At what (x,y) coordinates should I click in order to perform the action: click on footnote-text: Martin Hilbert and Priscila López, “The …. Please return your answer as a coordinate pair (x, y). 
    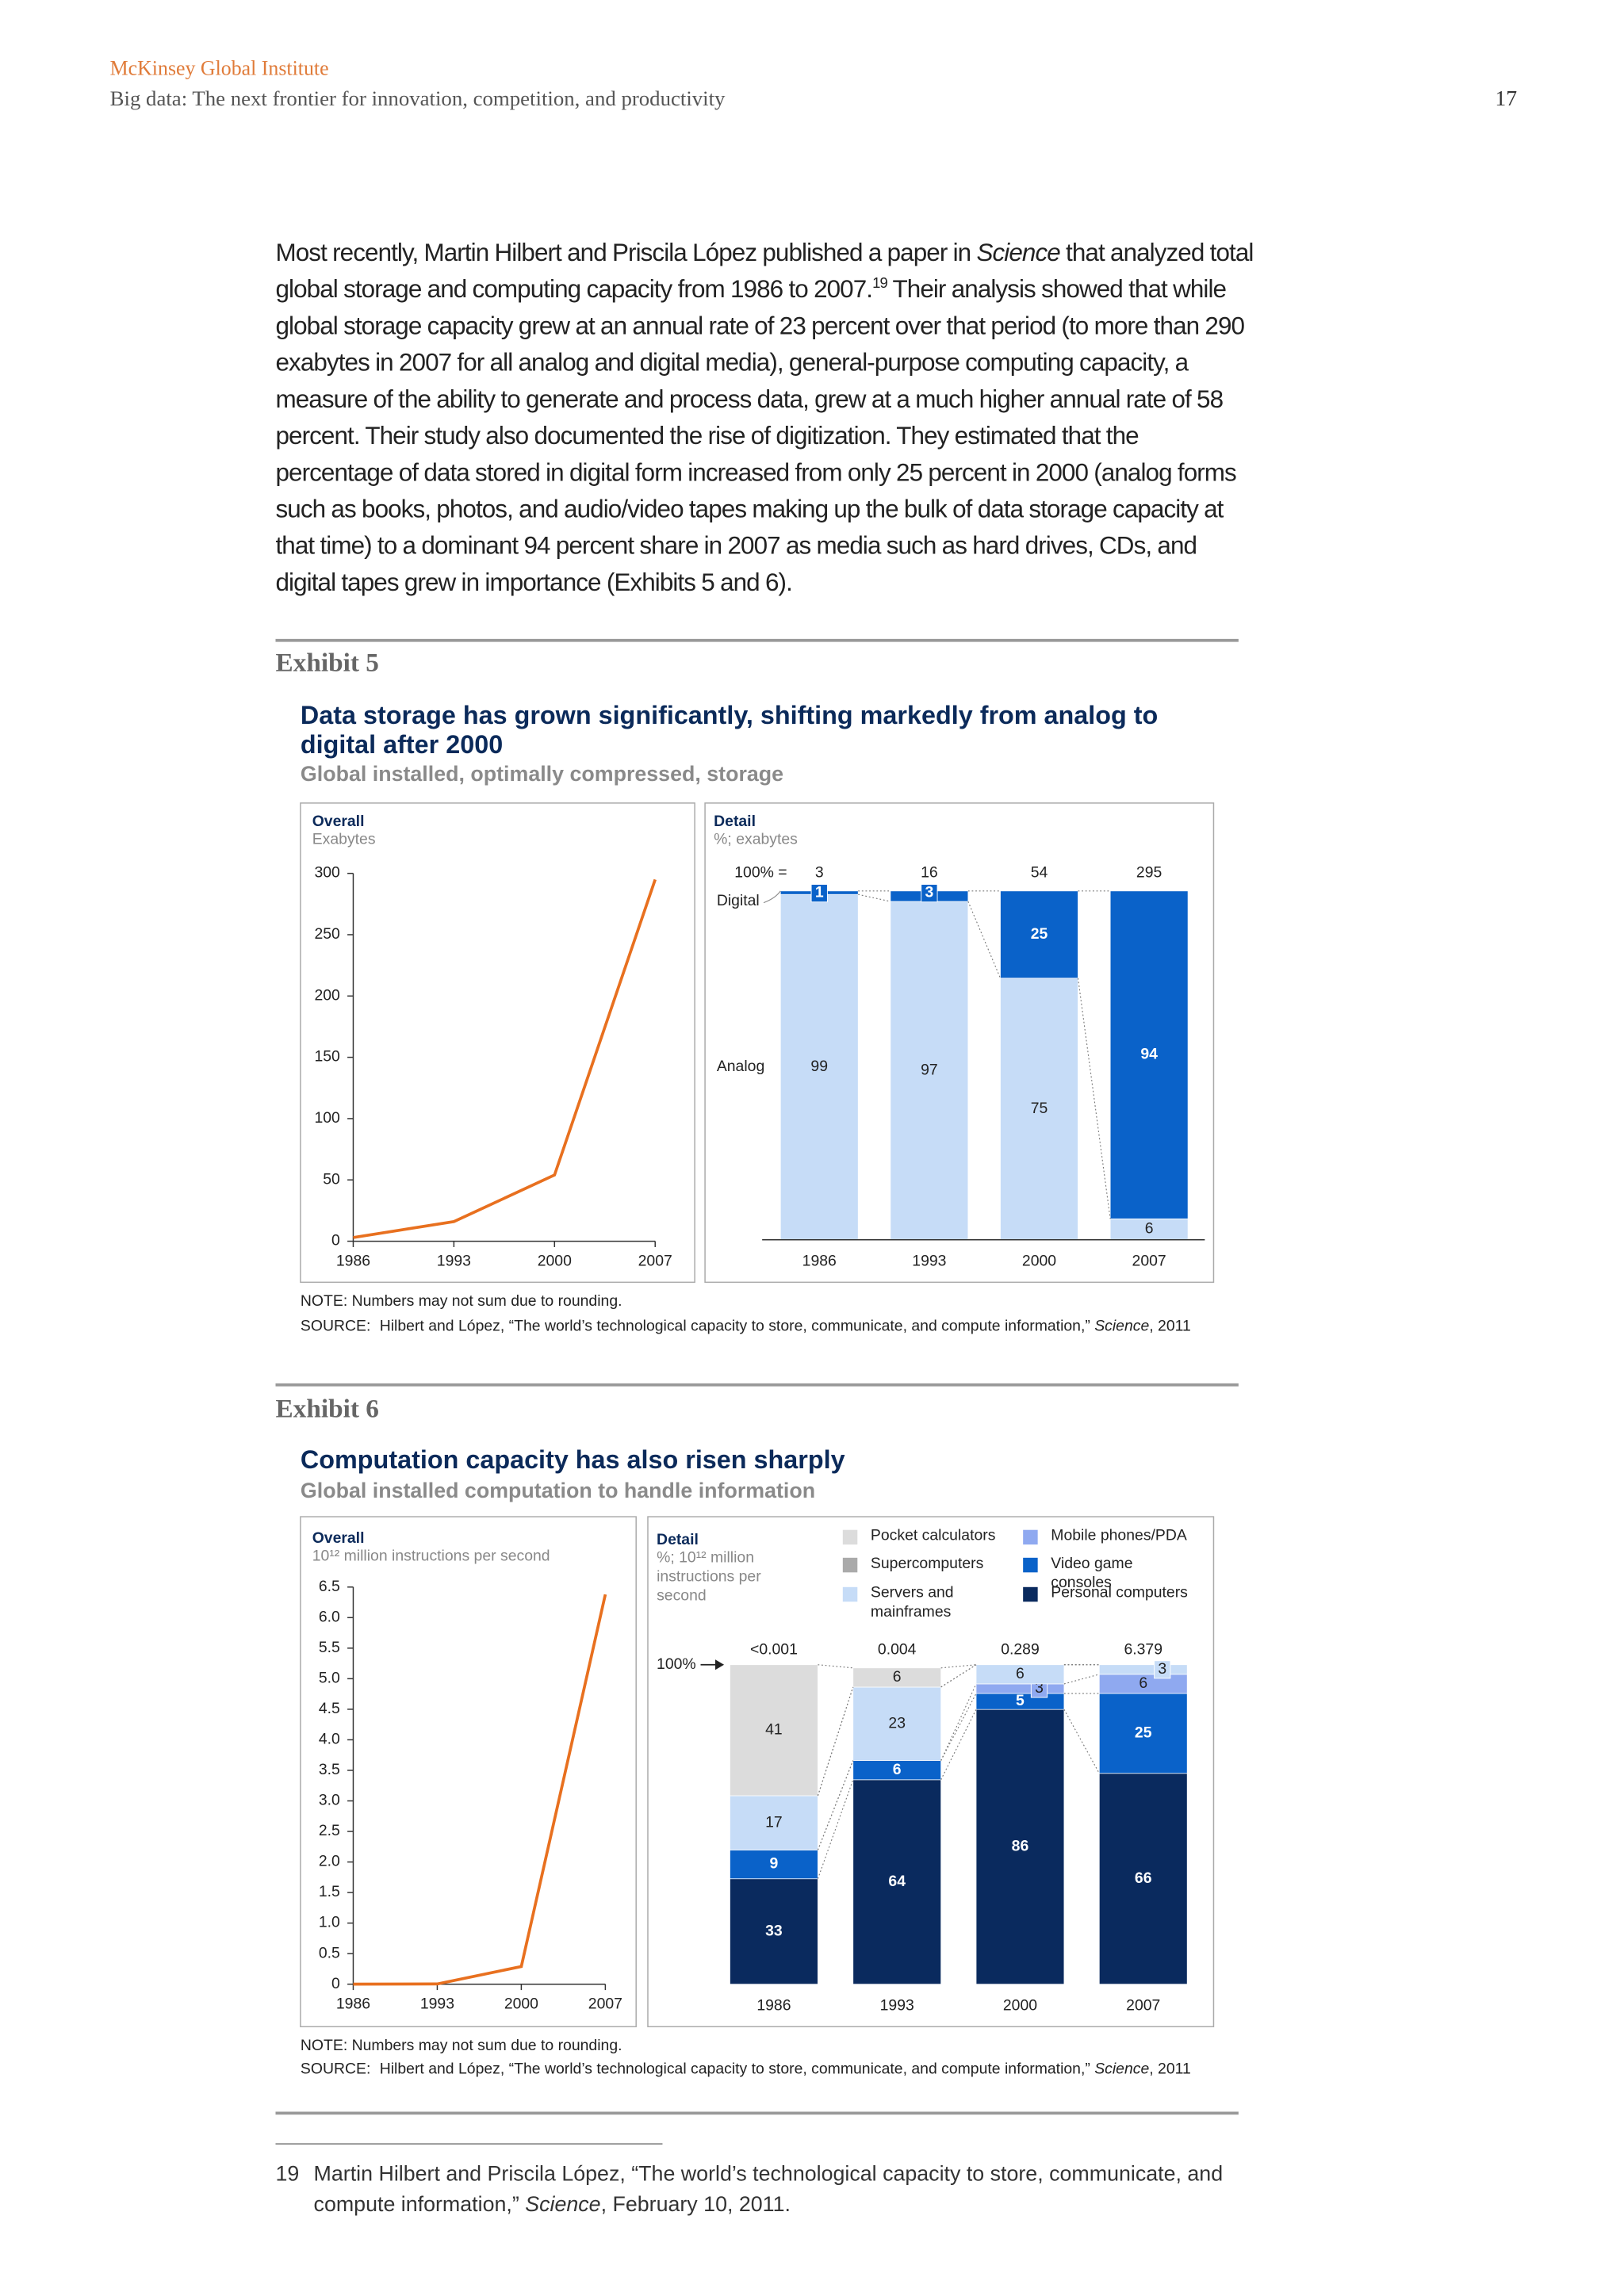
    Looking at the image, I should click on (778, 2191).